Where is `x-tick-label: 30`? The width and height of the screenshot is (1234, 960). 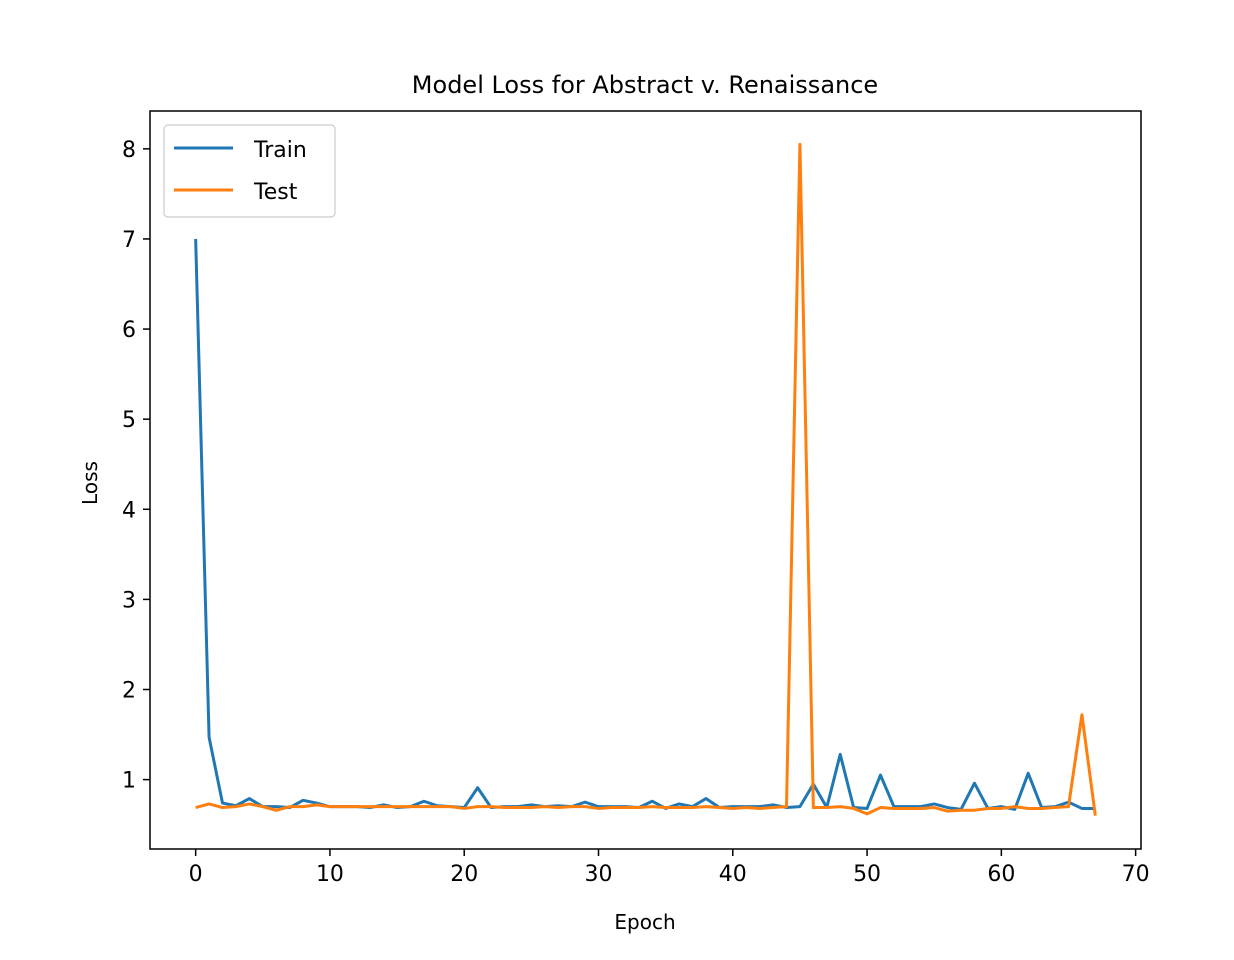
x-tick-label: 30 is located at coordinates (599, 874).